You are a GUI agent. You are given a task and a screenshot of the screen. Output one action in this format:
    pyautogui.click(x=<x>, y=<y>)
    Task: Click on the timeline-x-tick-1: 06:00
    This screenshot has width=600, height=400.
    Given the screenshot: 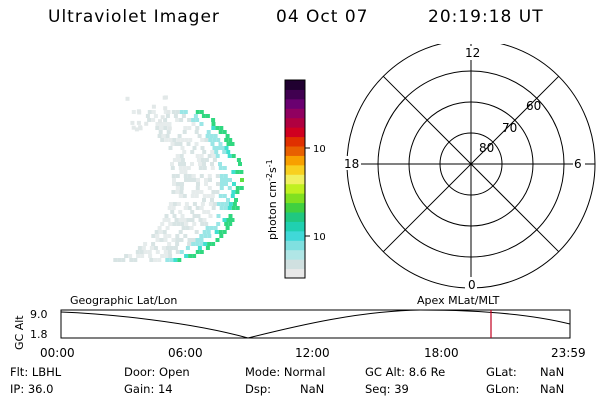 What is the action you would take?
    pyautogui.click(x=185, y=353)
    